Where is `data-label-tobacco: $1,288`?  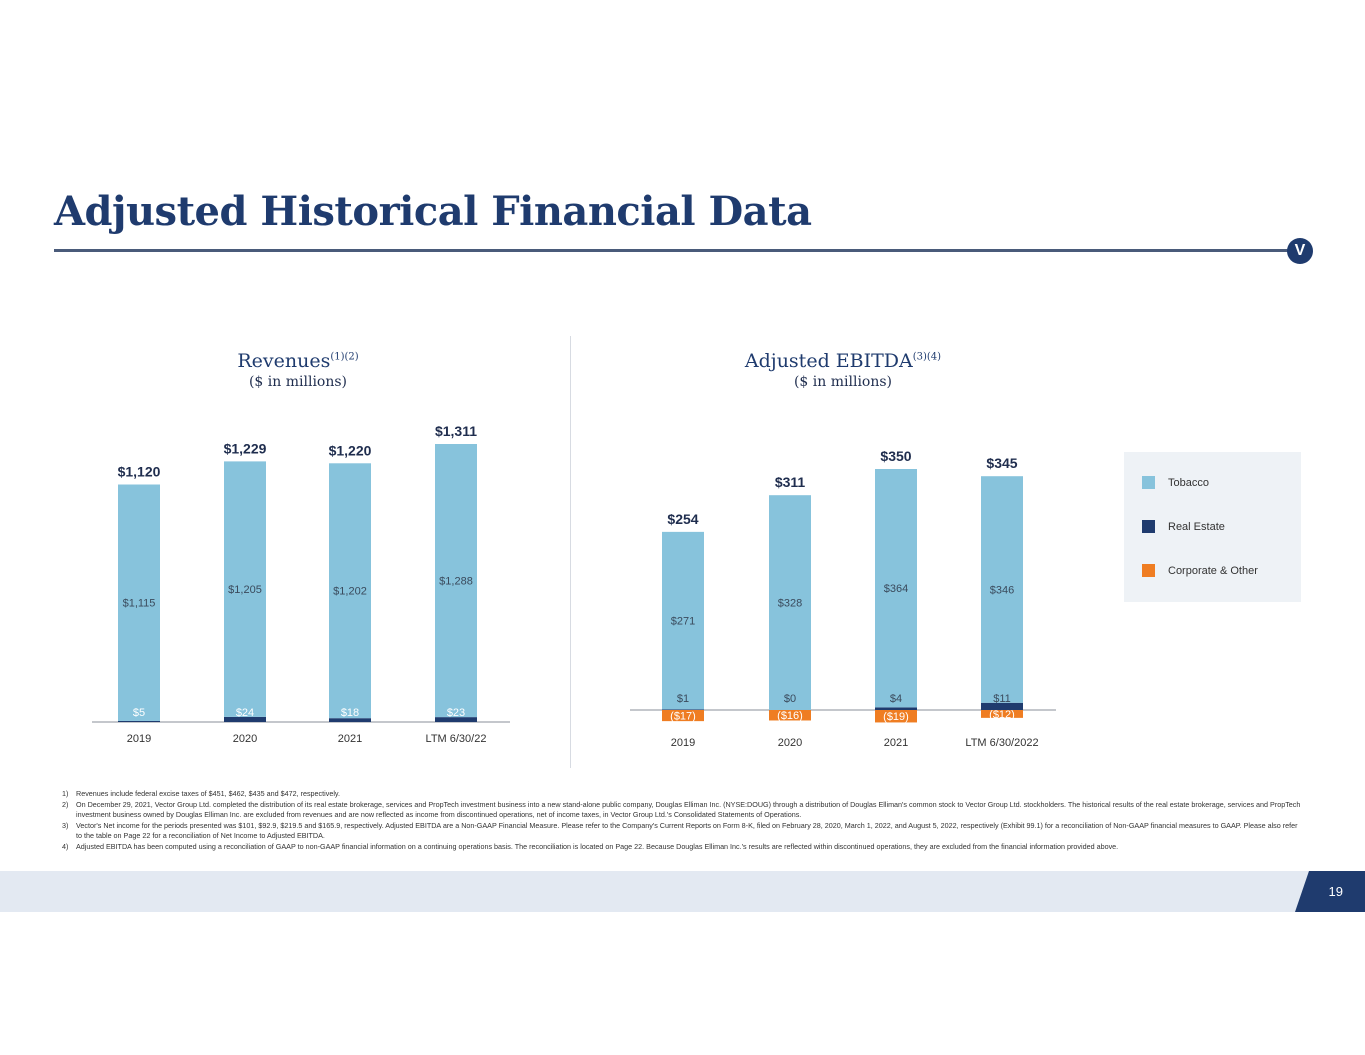 data-label-tobacco: $1,288 is located at coordinates (456, 582).